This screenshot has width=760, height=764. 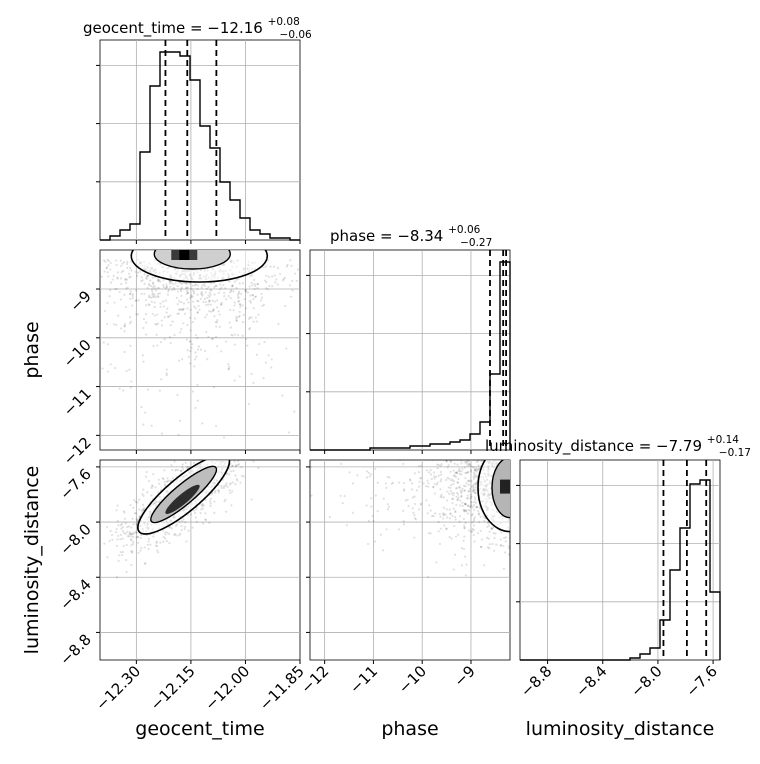 I want to click on density-peak, so click(x=182, y=499).